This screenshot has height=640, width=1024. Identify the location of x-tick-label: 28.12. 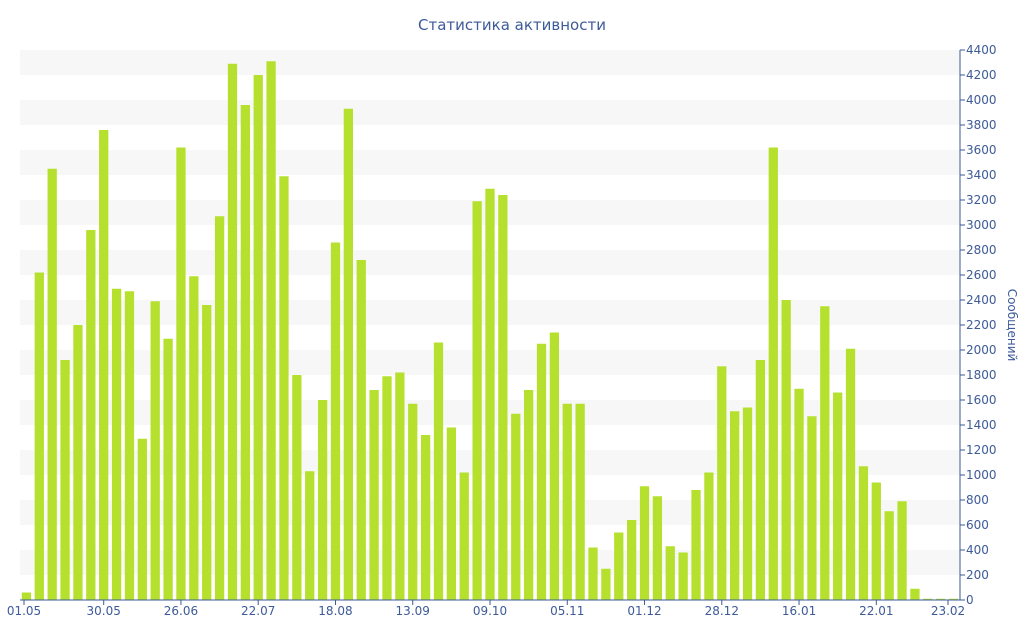
(722, 611).